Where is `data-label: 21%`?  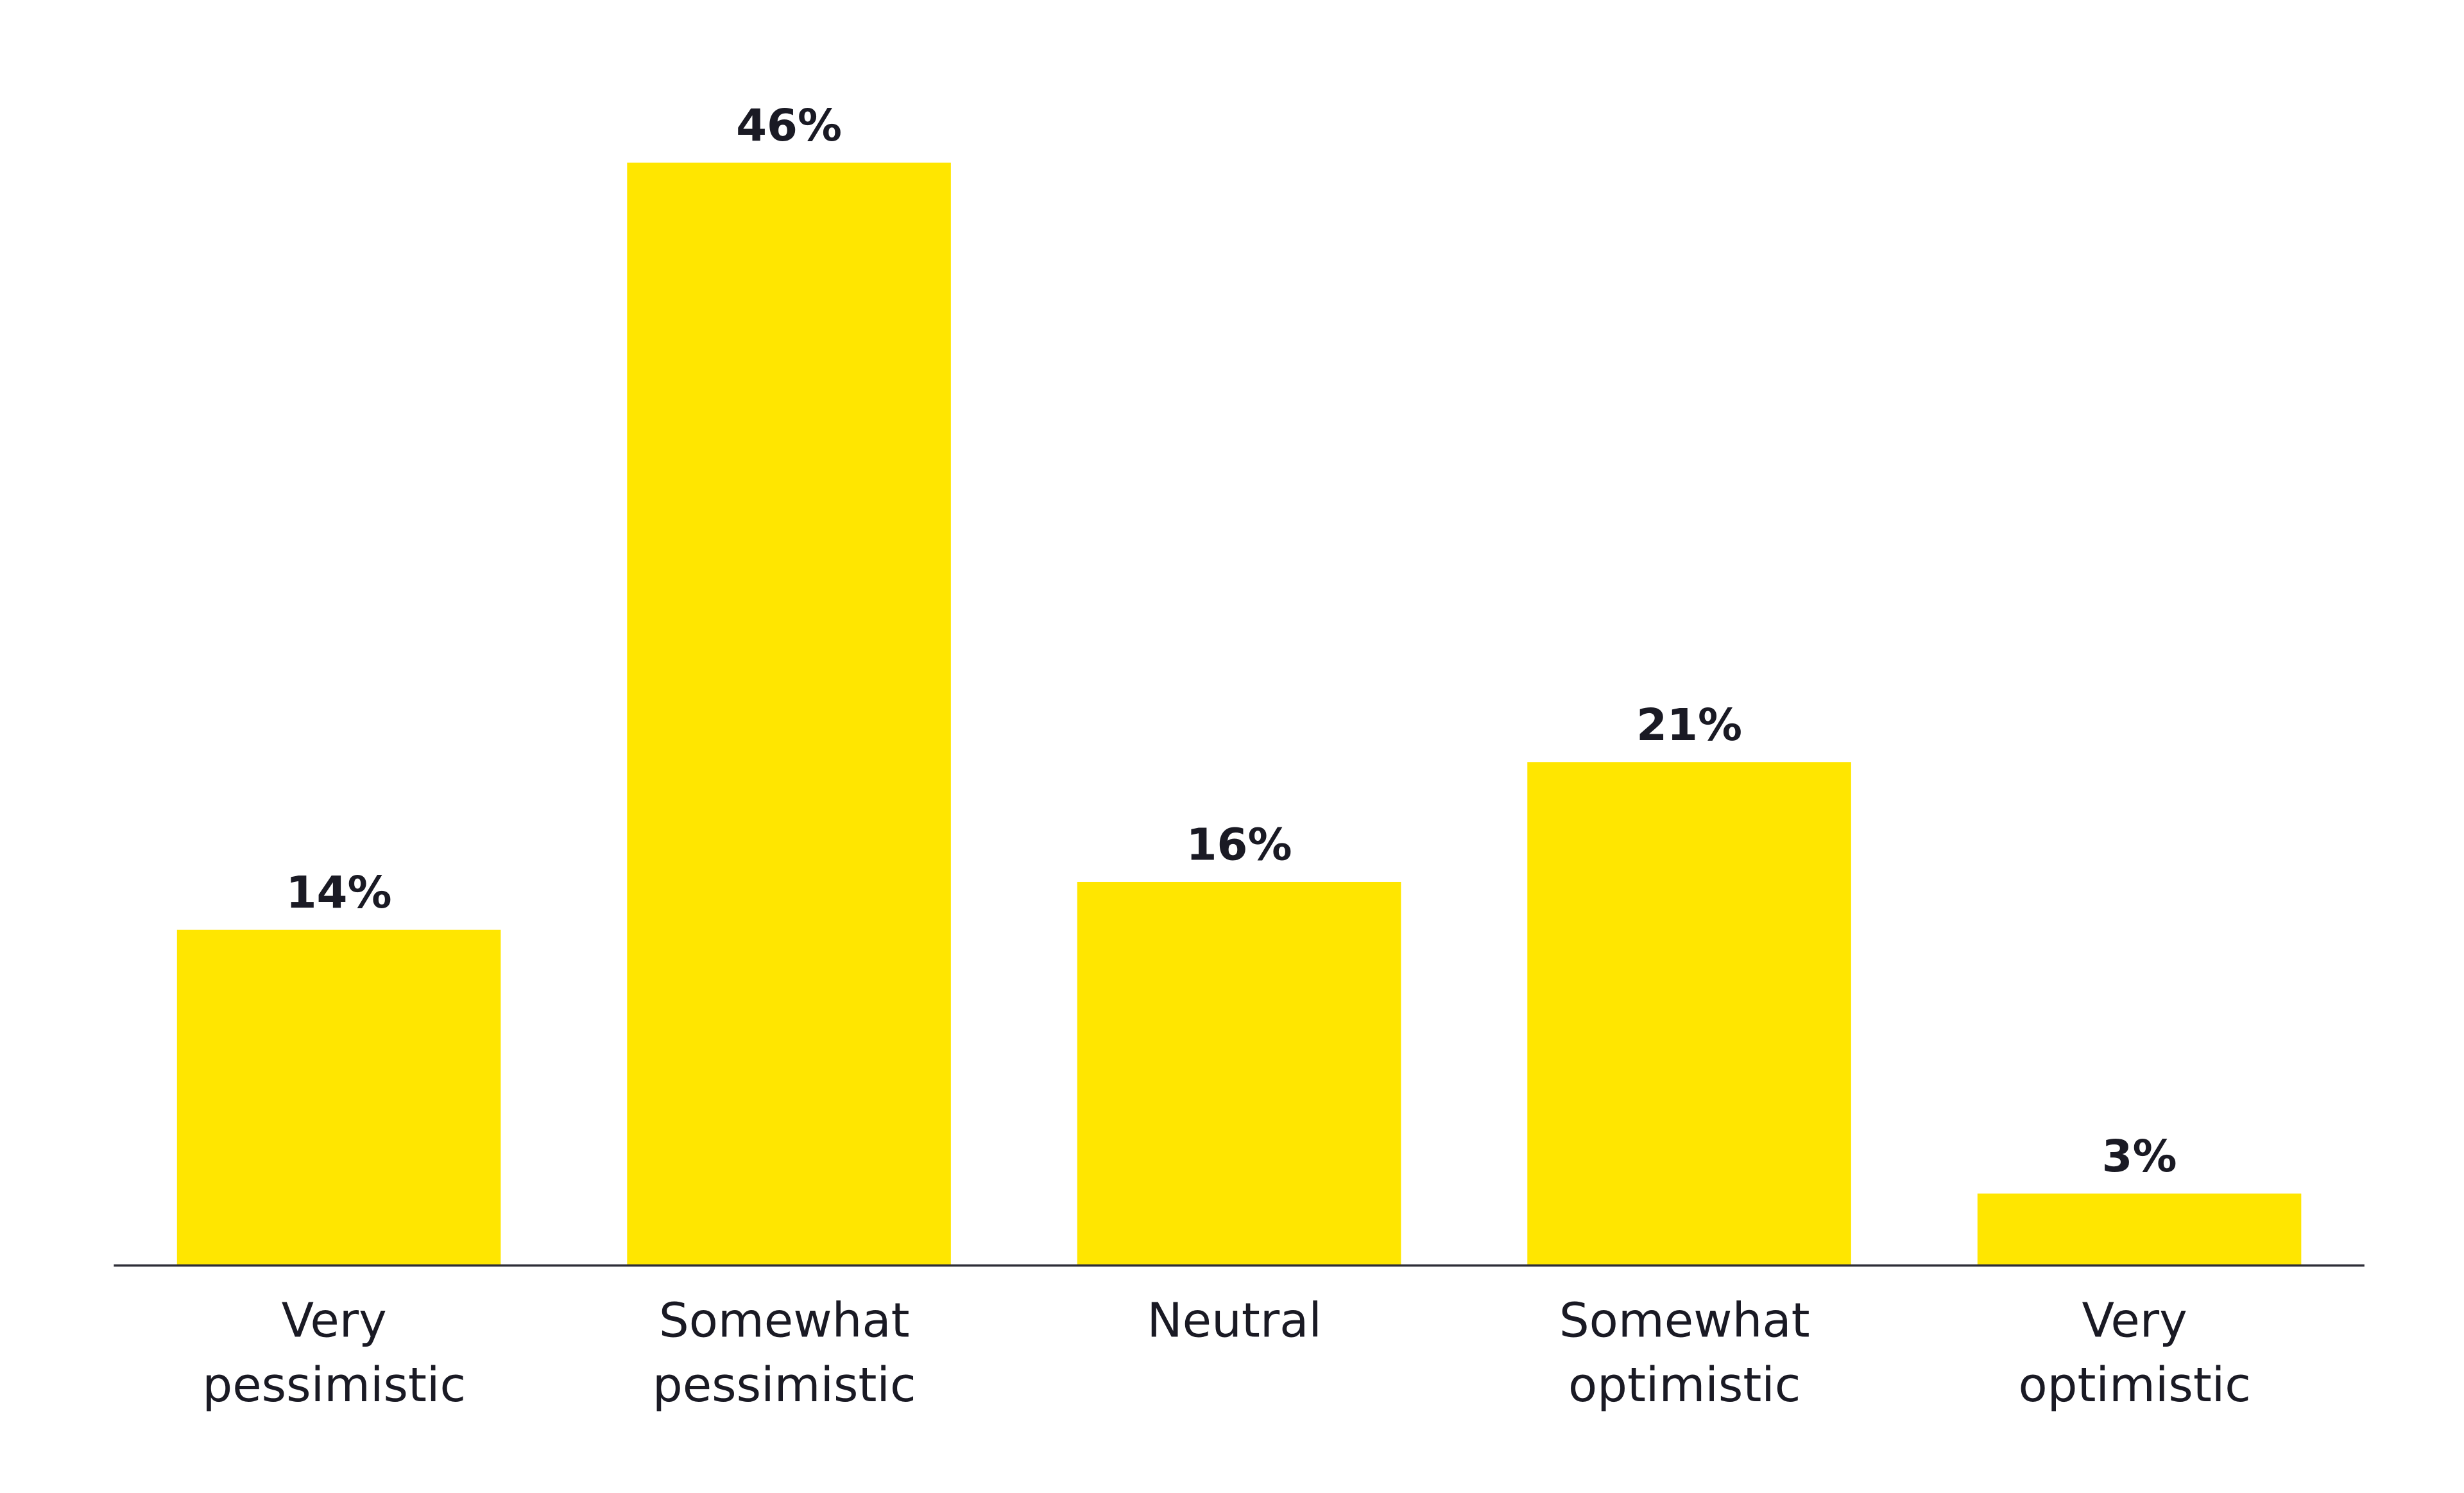 data-label: 21% is located at coordinates (1689, 725).